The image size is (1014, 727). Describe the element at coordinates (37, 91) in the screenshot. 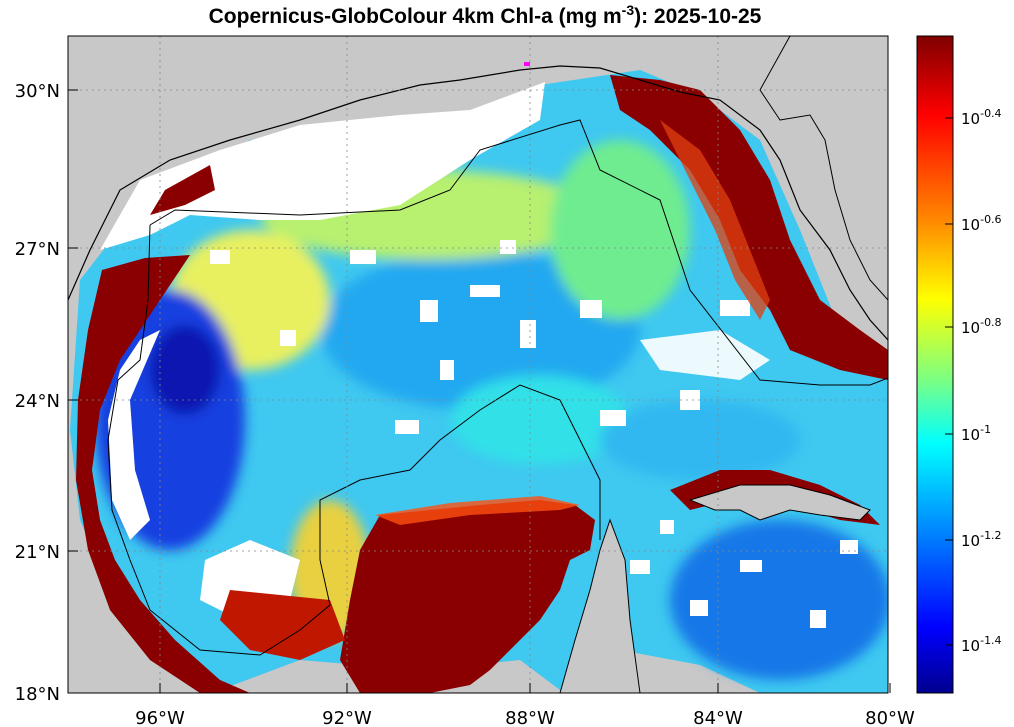

I see `lat-tick-label: 30°N` at that location.